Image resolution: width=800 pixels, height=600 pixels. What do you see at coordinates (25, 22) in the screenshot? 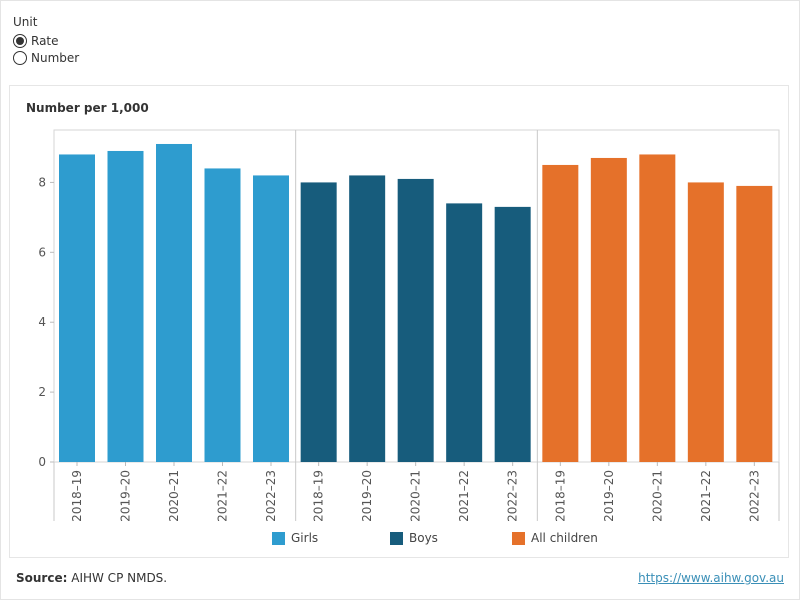
I see `unit-title: Unit` at bounding box center [25, 22].